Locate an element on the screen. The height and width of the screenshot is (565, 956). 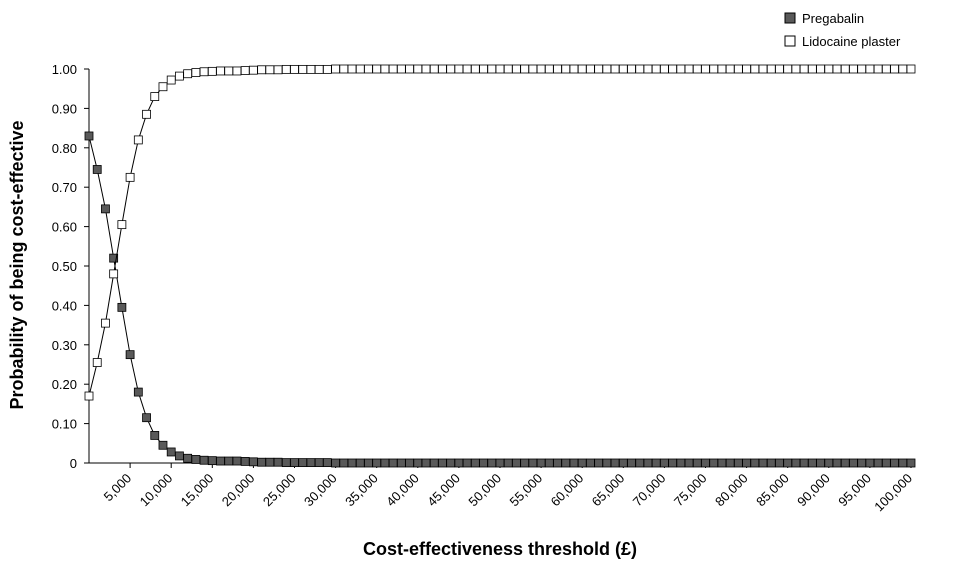
x-tick-label: 70,000 is located at coordinates (649, 490).